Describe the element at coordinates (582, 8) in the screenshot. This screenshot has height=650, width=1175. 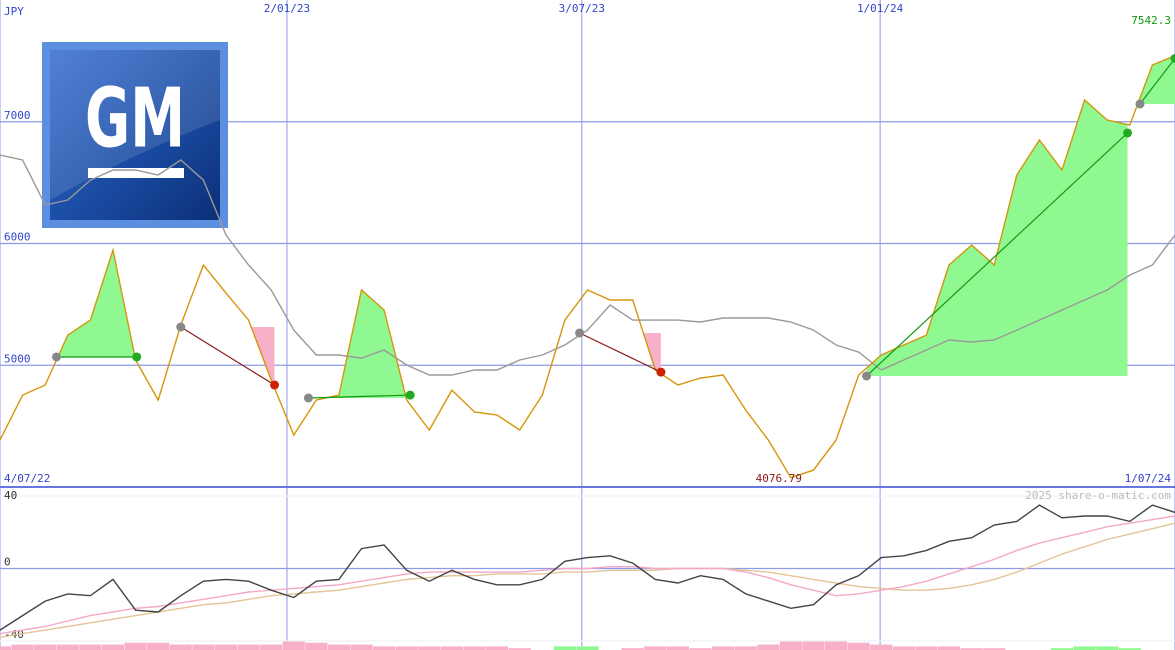
I see `x-tick-label: 3/07/23` at that location.